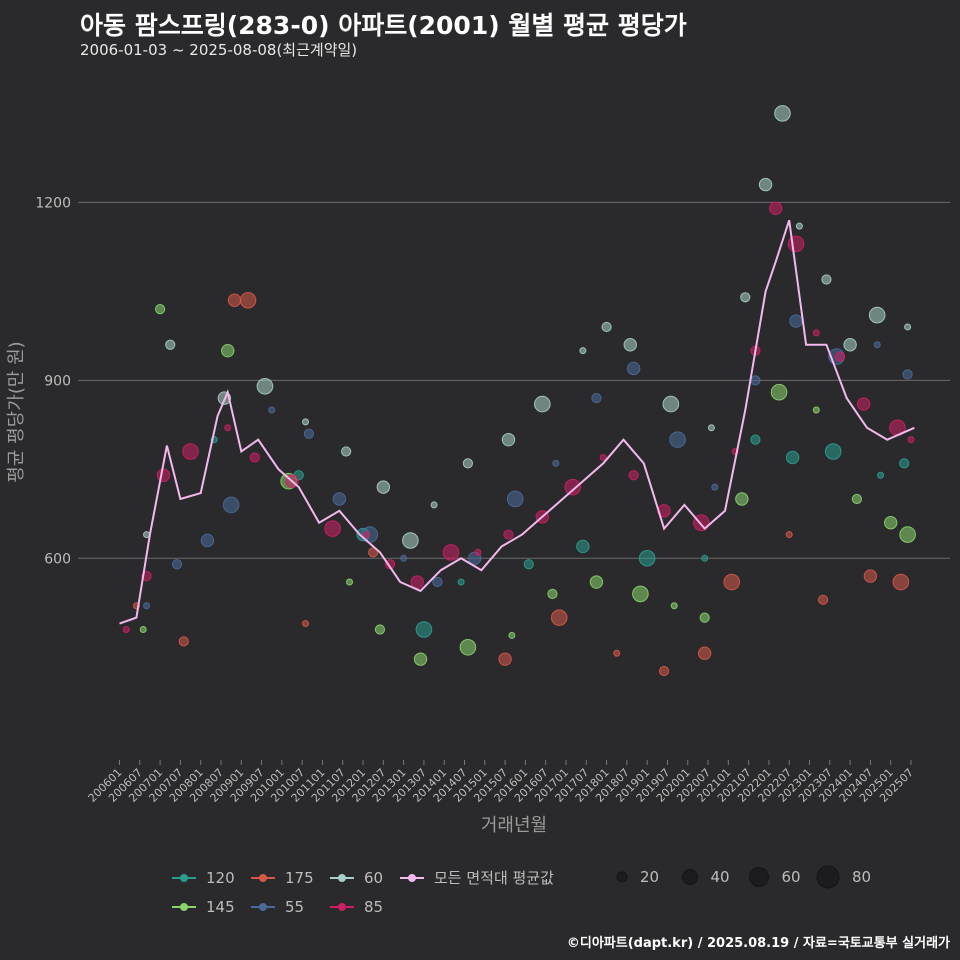 Image resolution: width=960 pixels, height=960 pixels. What do you see at coordinates (373, 878) in the screenshot?
I see `legend-label: 60` at bounding box center [373, 878].